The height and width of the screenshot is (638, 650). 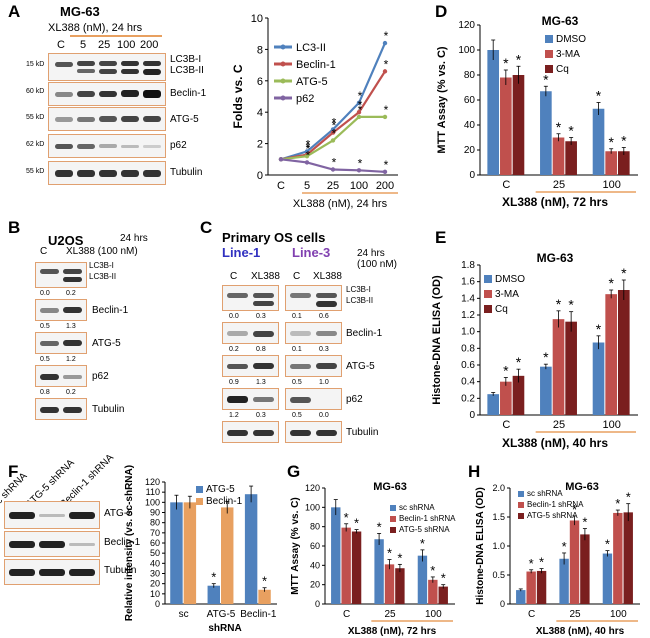 I want to click on panel-c-title: Primary OS cells, so click(x=274, y=237).